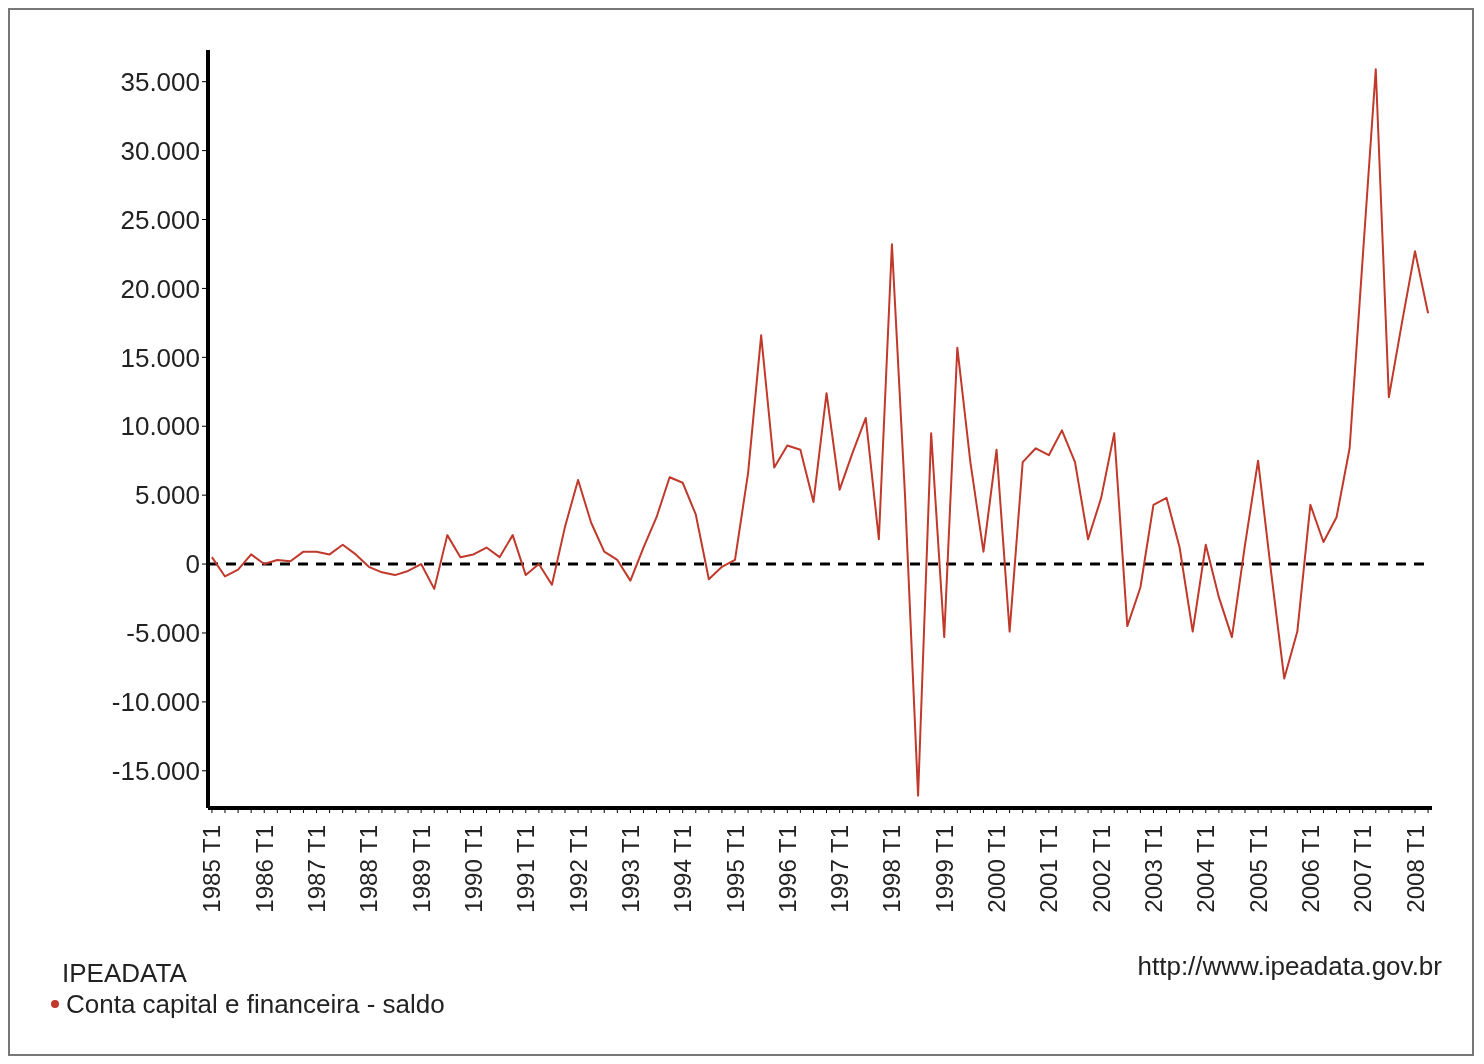 The height and width of the screenshot is (1064, 1484). I want to click on y-tick-label: 25.000, so click(160, 219).